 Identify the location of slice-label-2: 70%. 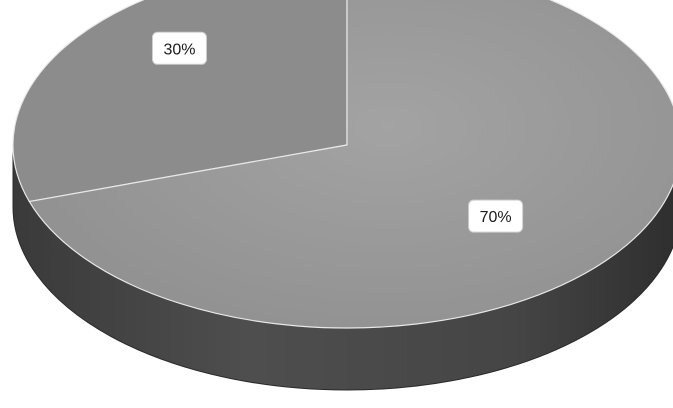
(496, 216).